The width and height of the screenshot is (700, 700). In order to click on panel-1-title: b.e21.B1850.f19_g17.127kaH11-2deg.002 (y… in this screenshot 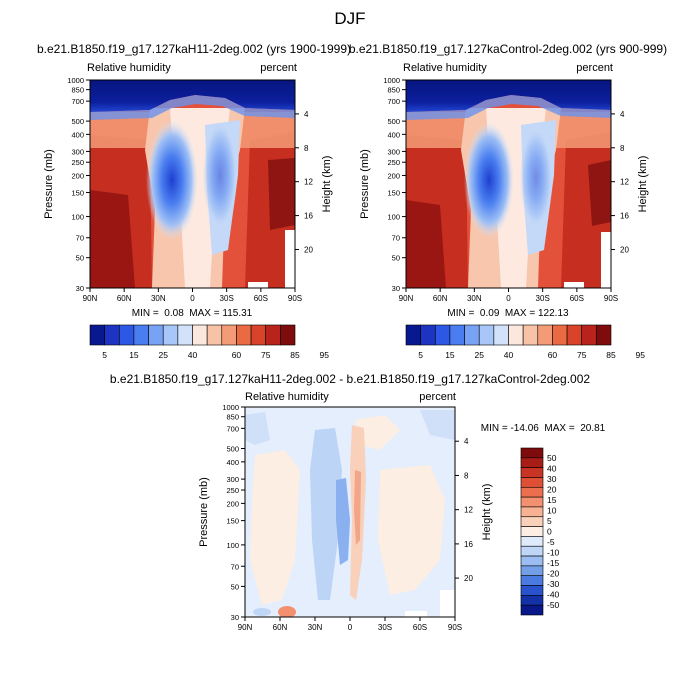, I will do `click(194, 49)`.